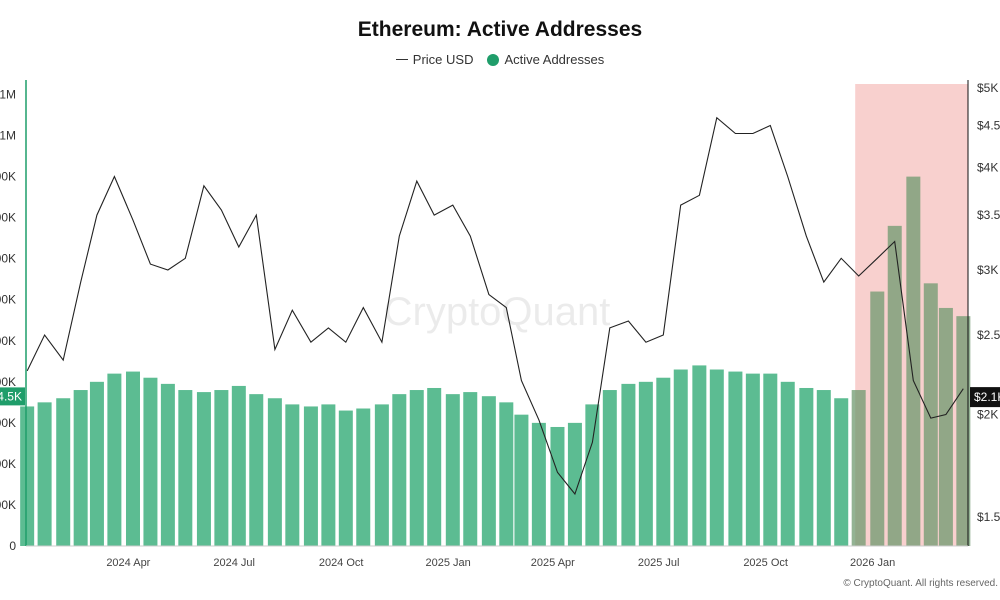 The height and width of the screenshot is (600, 1000). What do you see at coordinates (401, 59) in the screenshot?
I see `line-marker-icon` at bounding box center [401, 59].